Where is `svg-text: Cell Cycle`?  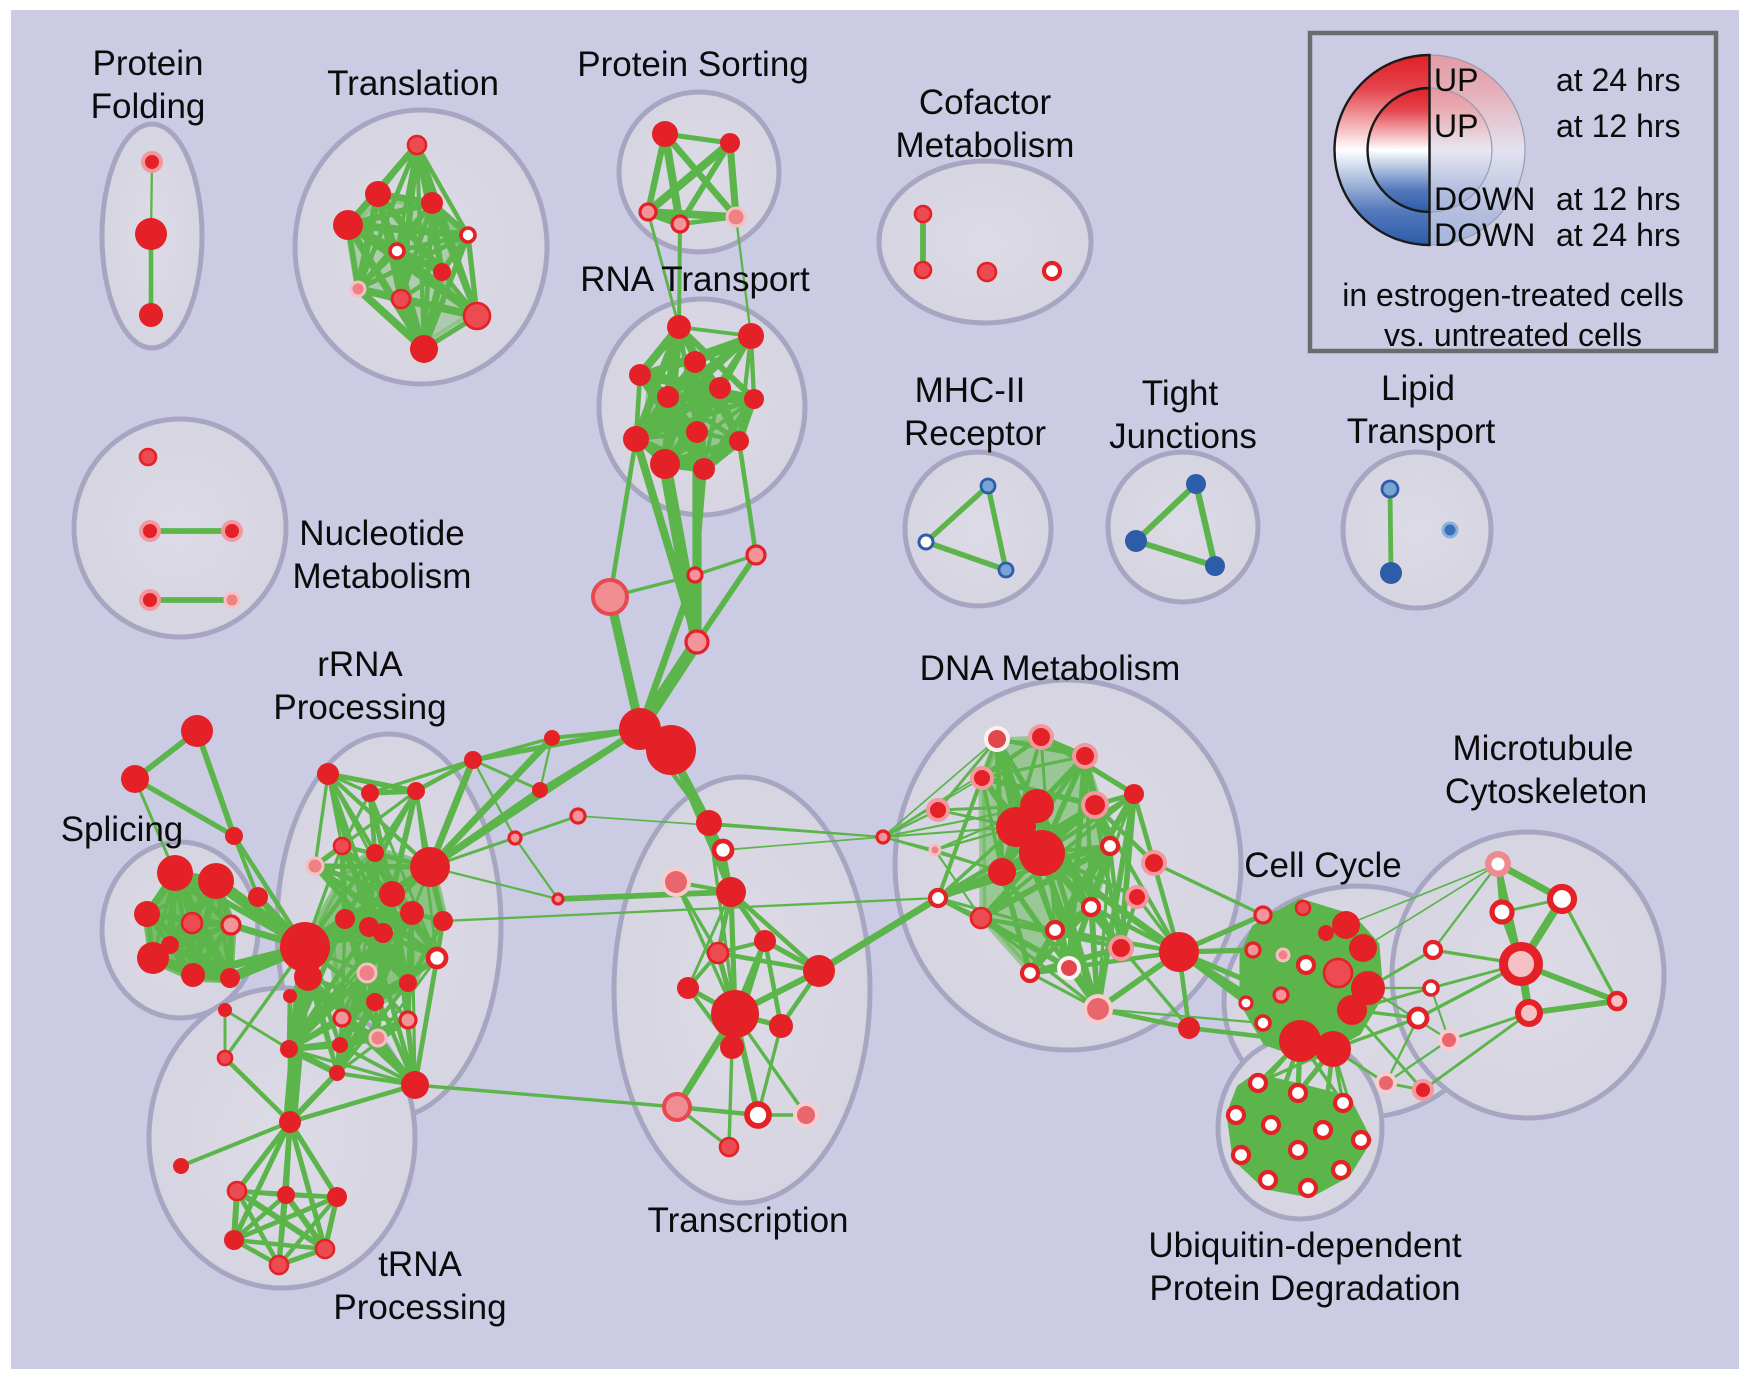 svg-text: Cell Cycle is located at coordinates (1323, 865).